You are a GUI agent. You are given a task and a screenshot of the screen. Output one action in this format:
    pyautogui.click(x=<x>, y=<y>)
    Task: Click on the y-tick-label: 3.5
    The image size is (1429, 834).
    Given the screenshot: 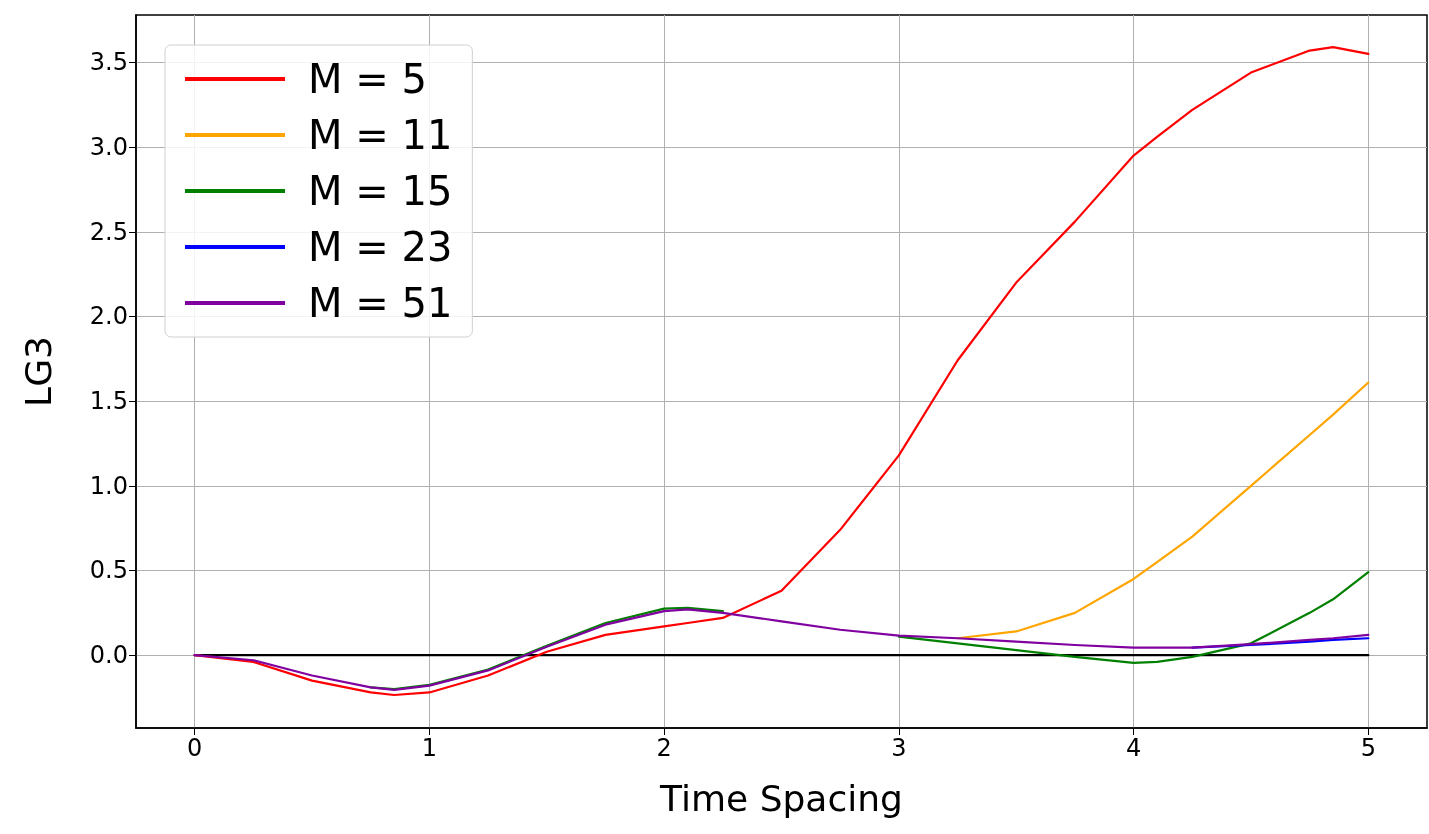 What is the action you would take?
    pyautogui.click(x=108, y=62)
    